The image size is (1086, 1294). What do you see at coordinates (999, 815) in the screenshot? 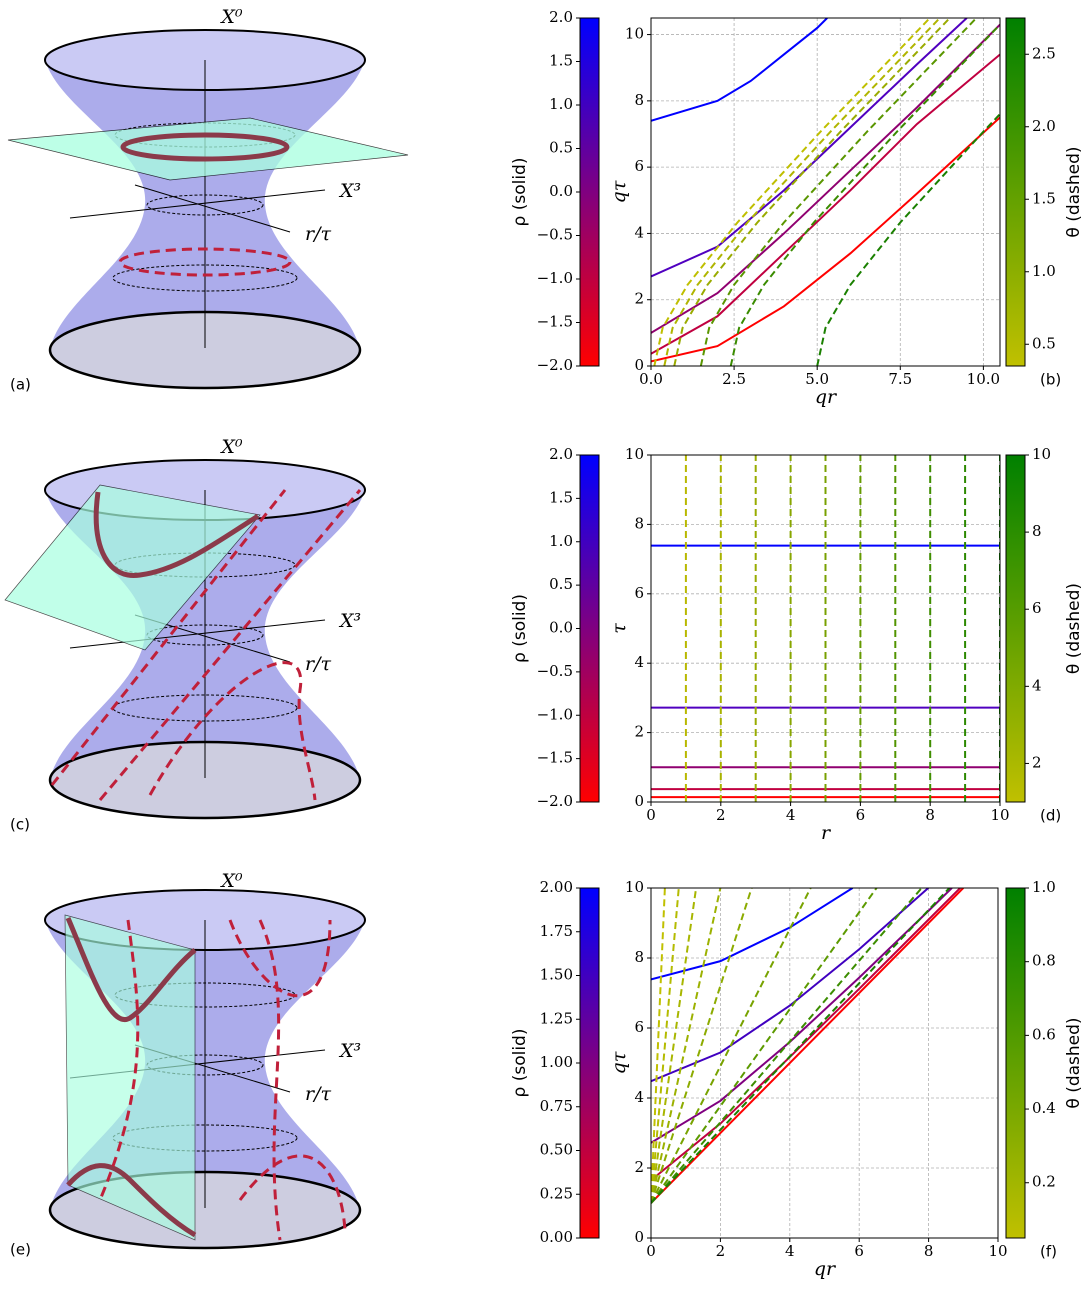
I see `x-tick-label: 10` at bounding box center [999, 815].